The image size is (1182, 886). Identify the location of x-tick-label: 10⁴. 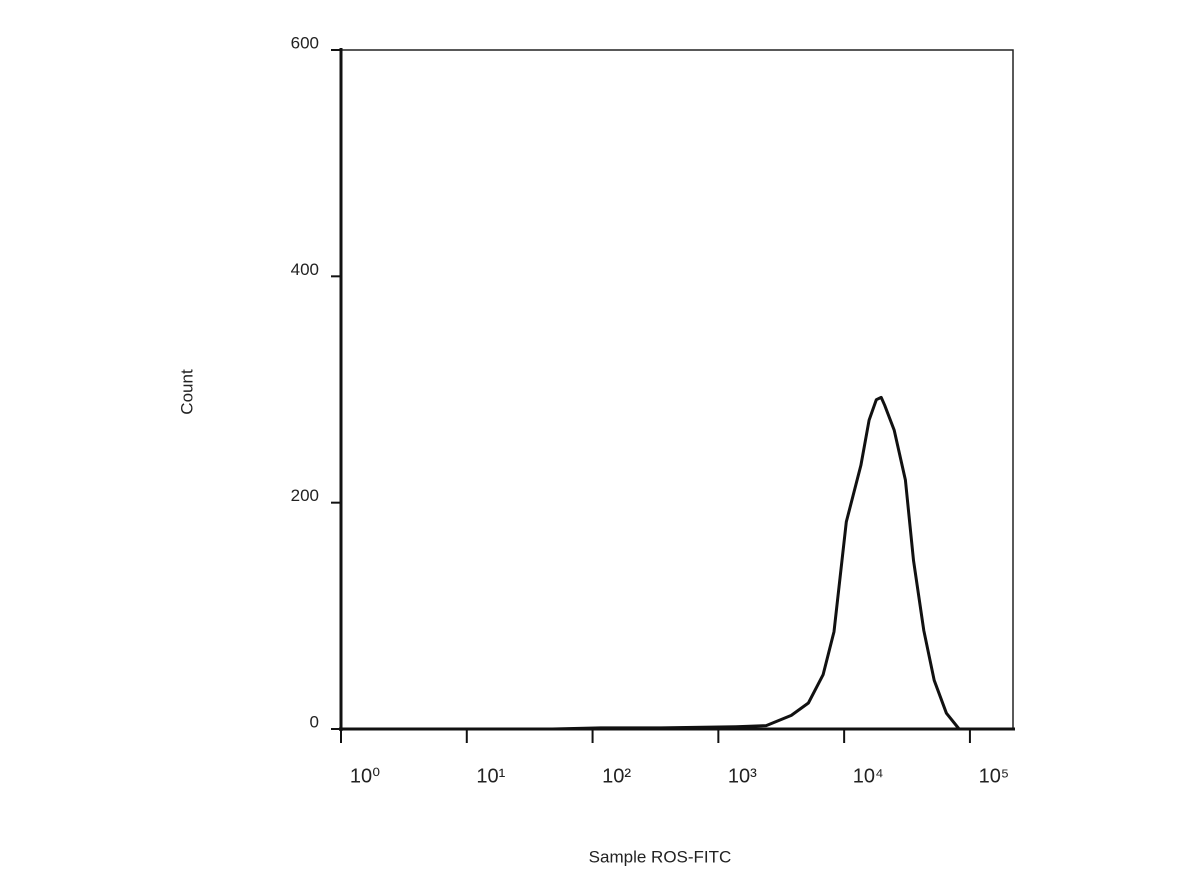
(868, 776).